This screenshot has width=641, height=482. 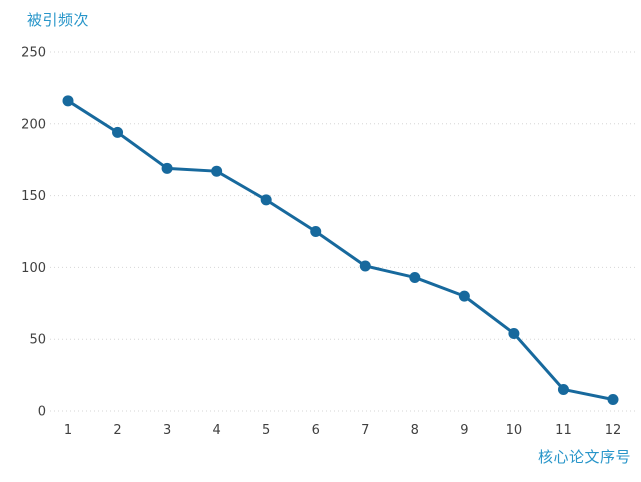 I want to click on x-tick-label: 10, so click(x=514, y=430).